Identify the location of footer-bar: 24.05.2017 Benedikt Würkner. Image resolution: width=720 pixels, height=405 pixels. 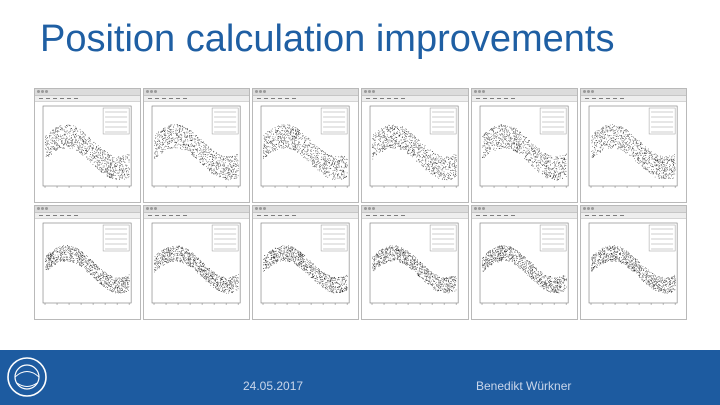
(360, 377).